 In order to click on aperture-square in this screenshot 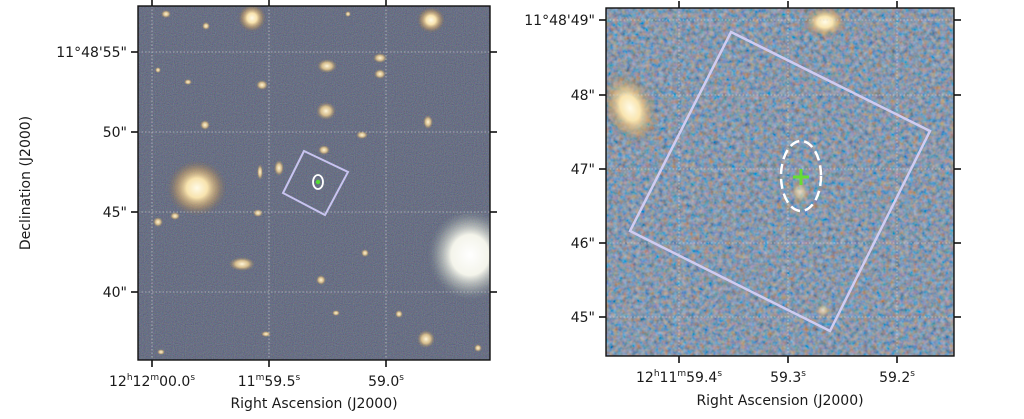, I will do `click(315, 183)`.